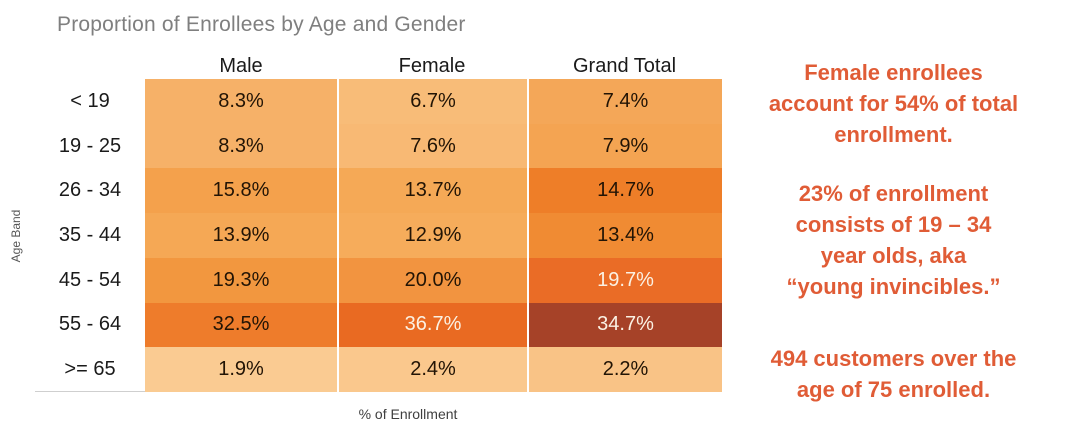 Image resolution: width=1065 pixels, height=437 pixels. Describe the element at coordinates (893, 358) in the screenshot. I see `annotation-line: 494 customers over the` at that location.